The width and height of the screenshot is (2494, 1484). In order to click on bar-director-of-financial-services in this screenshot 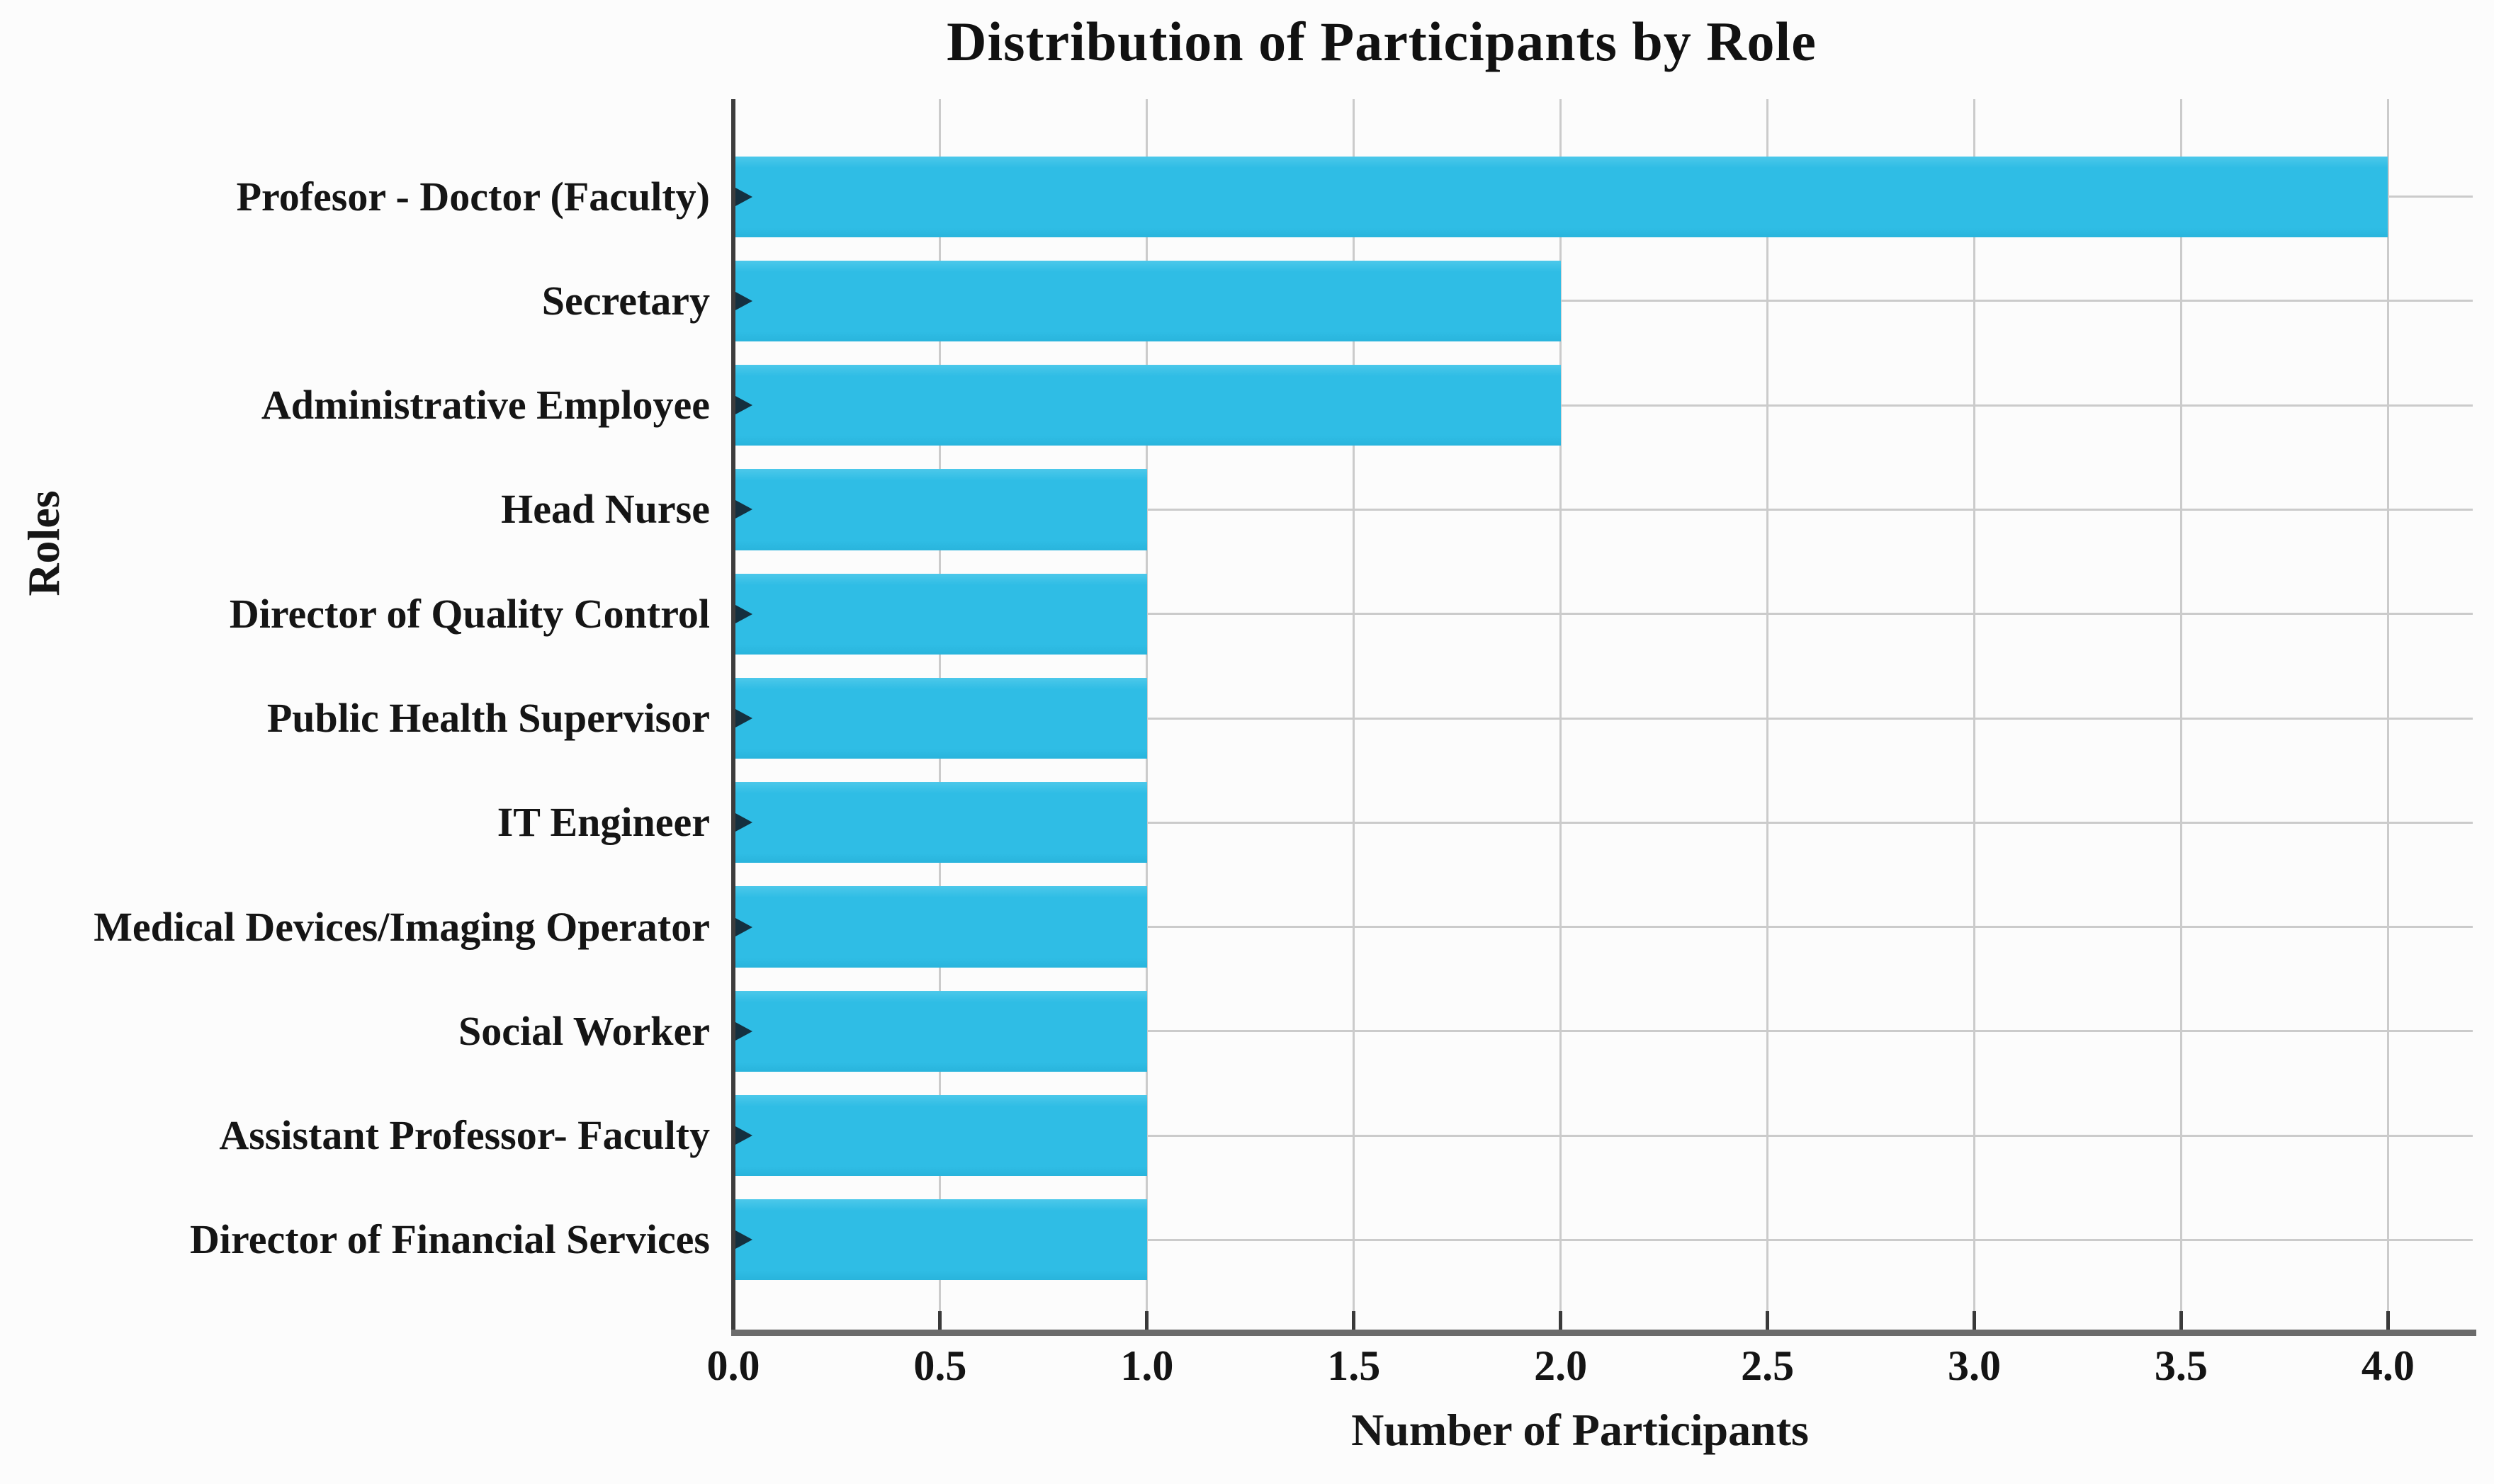, I will do `click(940, 1240)`.